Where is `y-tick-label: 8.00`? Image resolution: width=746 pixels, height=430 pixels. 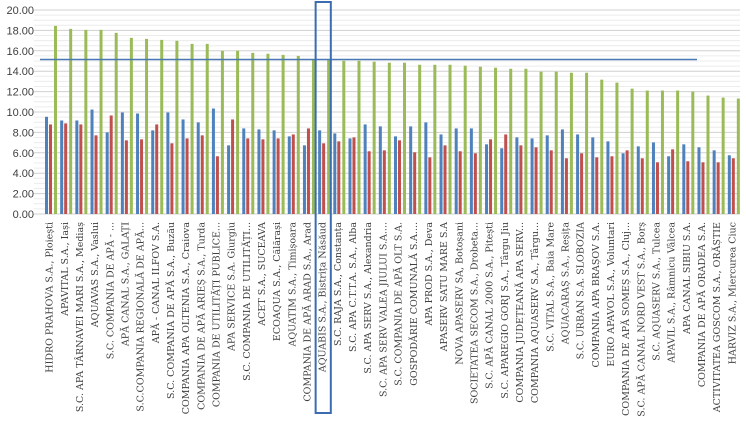
y-tick-label: 8.00 is located at coordinates (23, 133).